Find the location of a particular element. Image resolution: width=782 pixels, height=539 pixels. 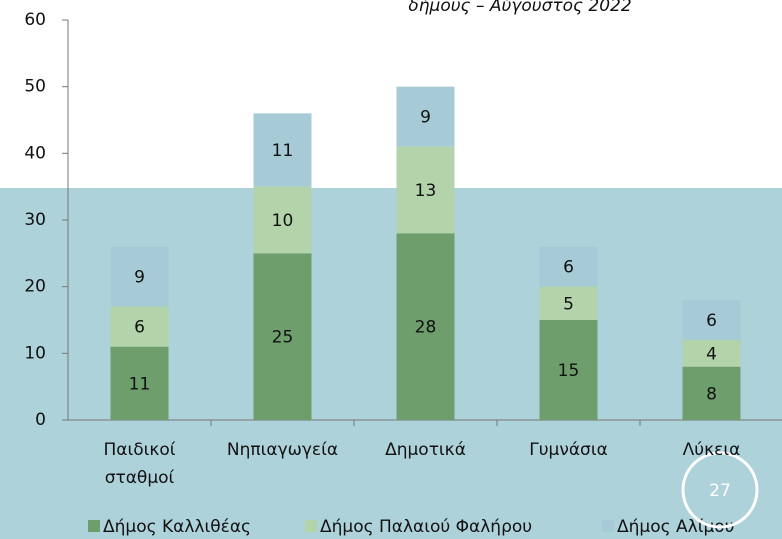

data-label: 10 is located at coordinates (283, 221).